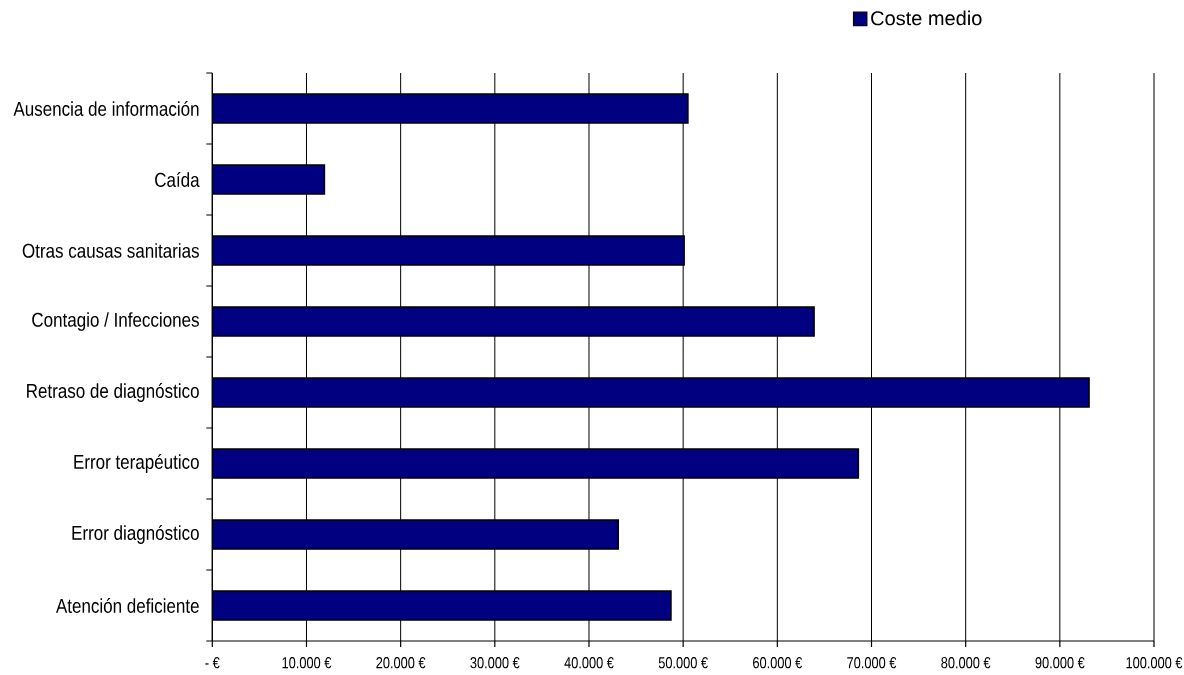 Image resolution: width=1184 pixels, height=675 pixels. Describe the element at coordinates (872, 663) in the screenshot. I see `x-tick-label: 70.000 €` at that location.